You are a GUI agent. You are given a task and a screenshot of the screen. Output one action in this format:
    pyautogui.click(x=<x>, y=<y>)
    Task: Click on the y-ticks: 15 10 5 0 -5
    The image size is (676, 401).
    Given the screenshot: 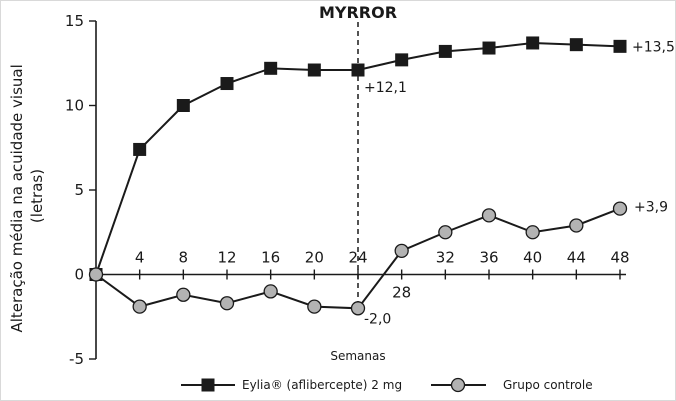 What is the action you would take?
    pyautogui.click(x=80, y=190)
    